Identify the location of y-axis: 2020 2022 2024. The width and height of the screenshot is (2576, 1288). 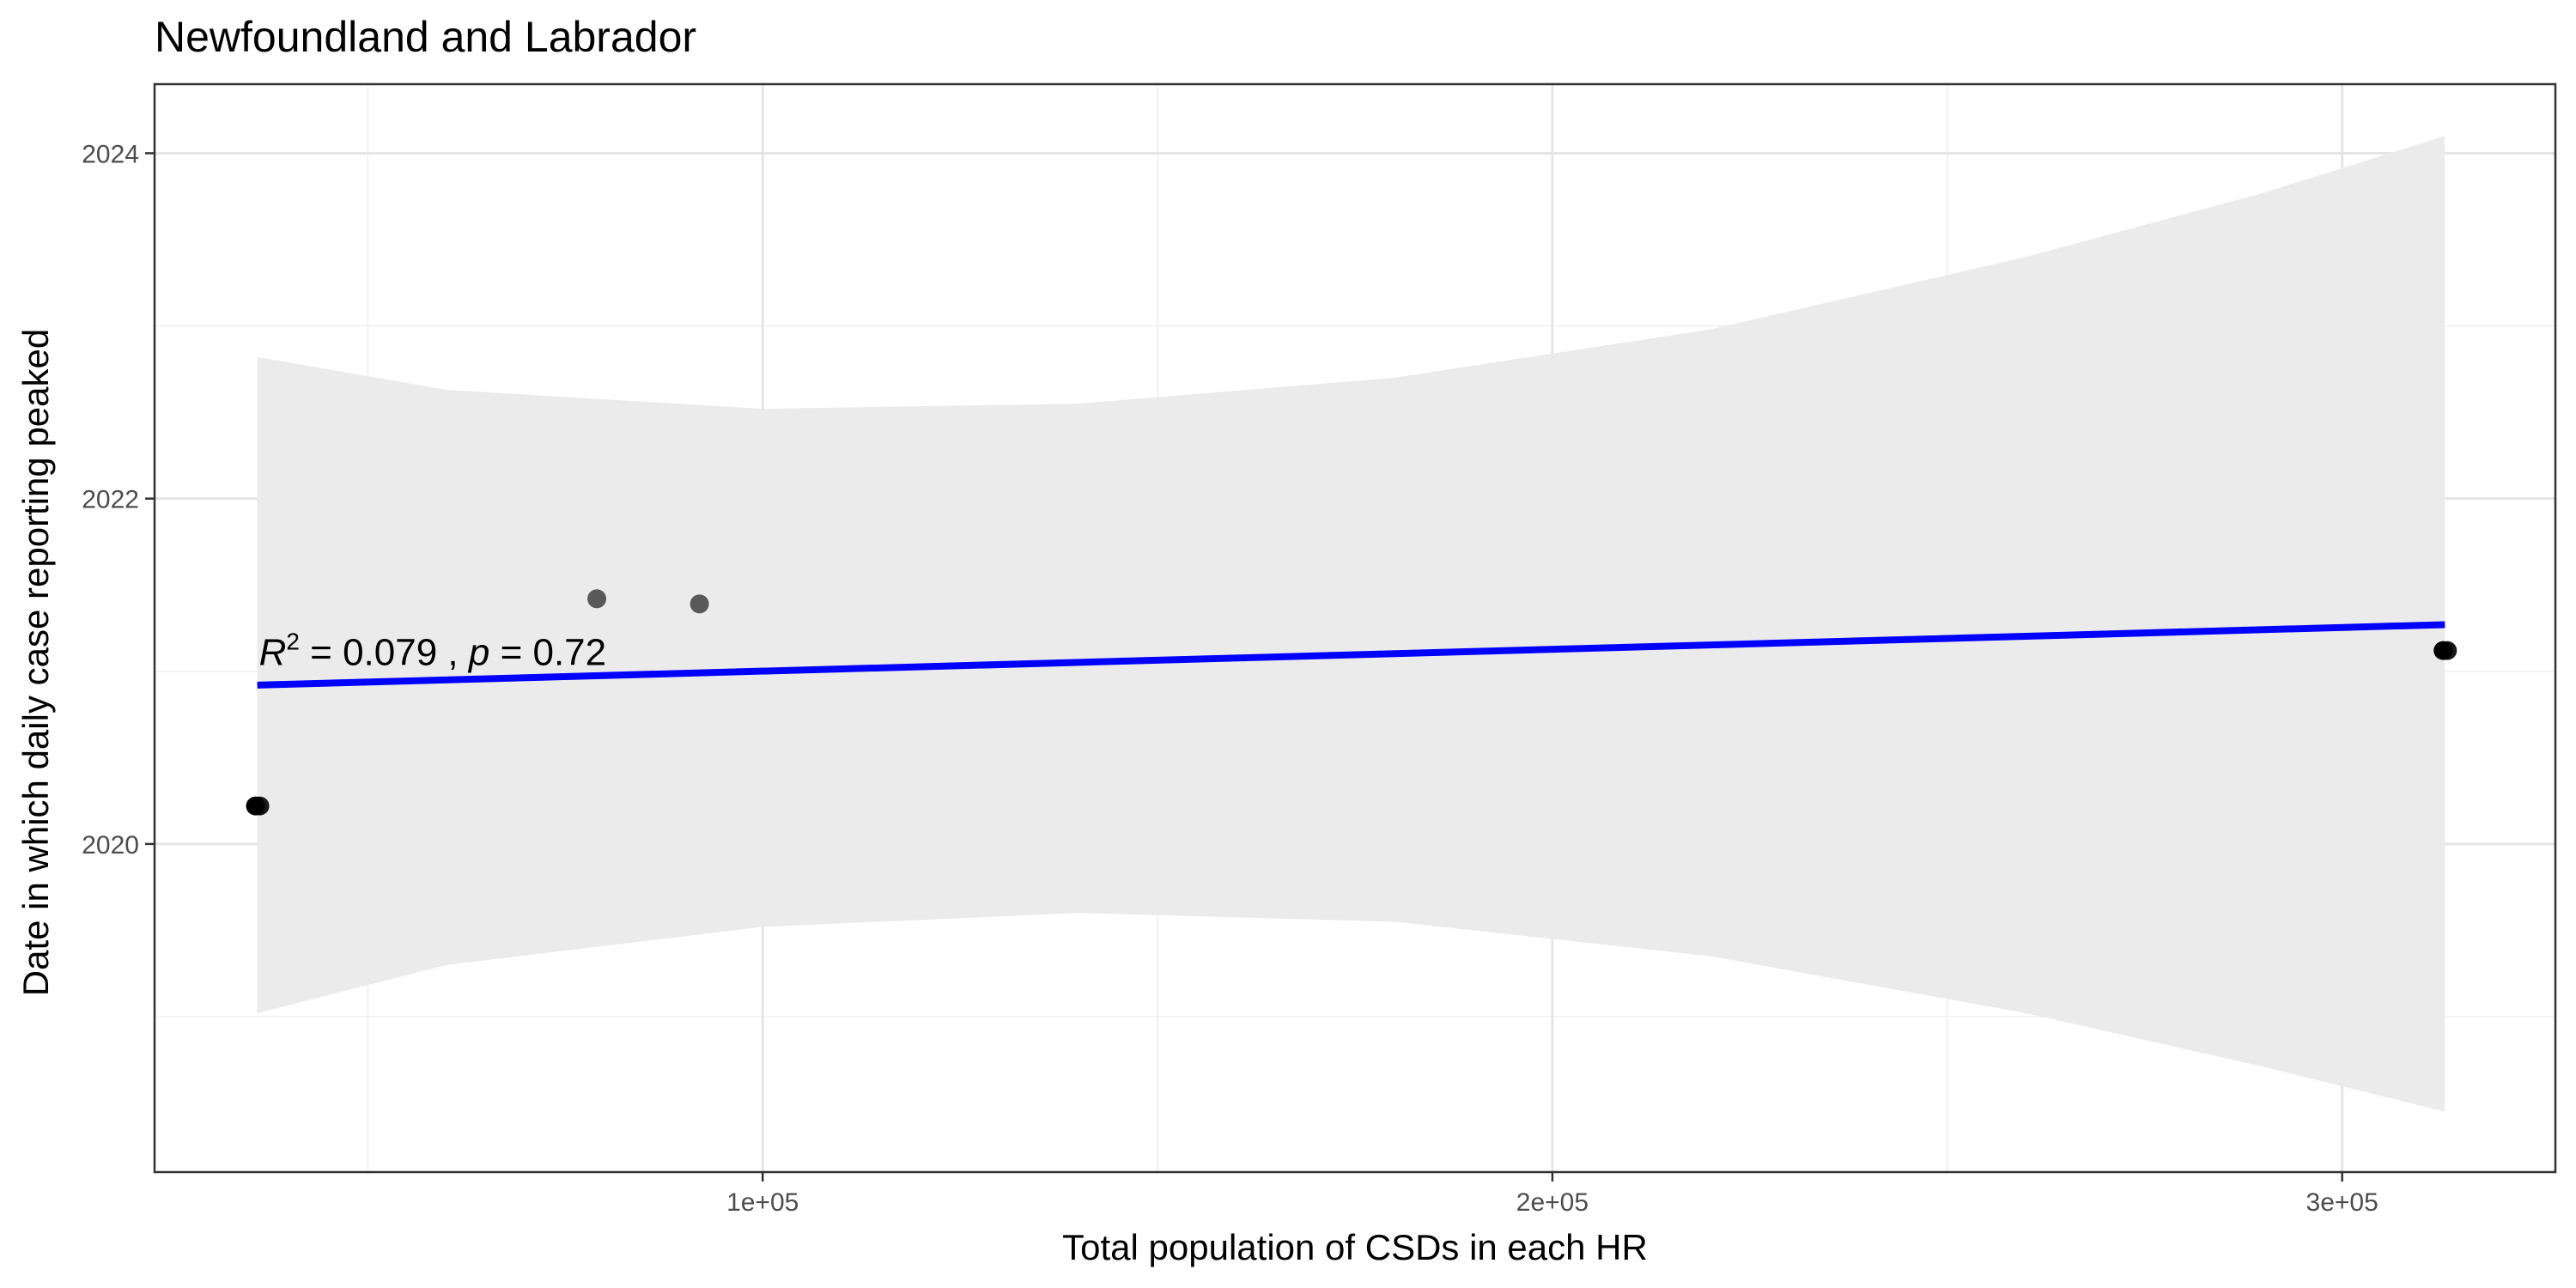
(118, 500).